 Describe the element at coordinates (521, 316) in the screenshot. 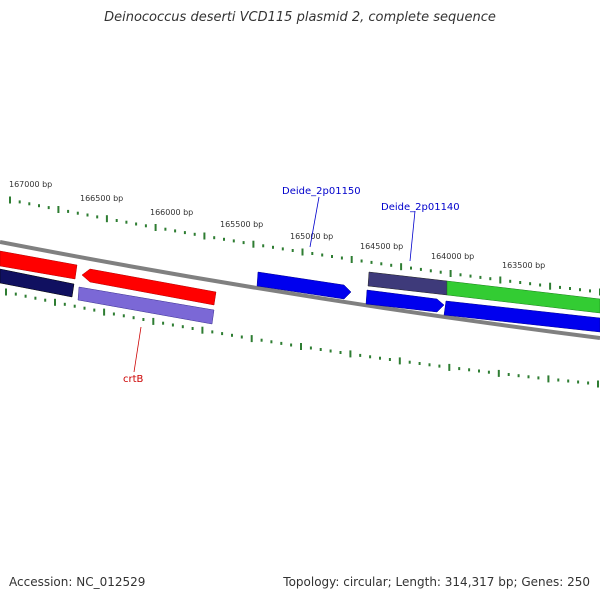

I see `gene-blue-right` at that location.